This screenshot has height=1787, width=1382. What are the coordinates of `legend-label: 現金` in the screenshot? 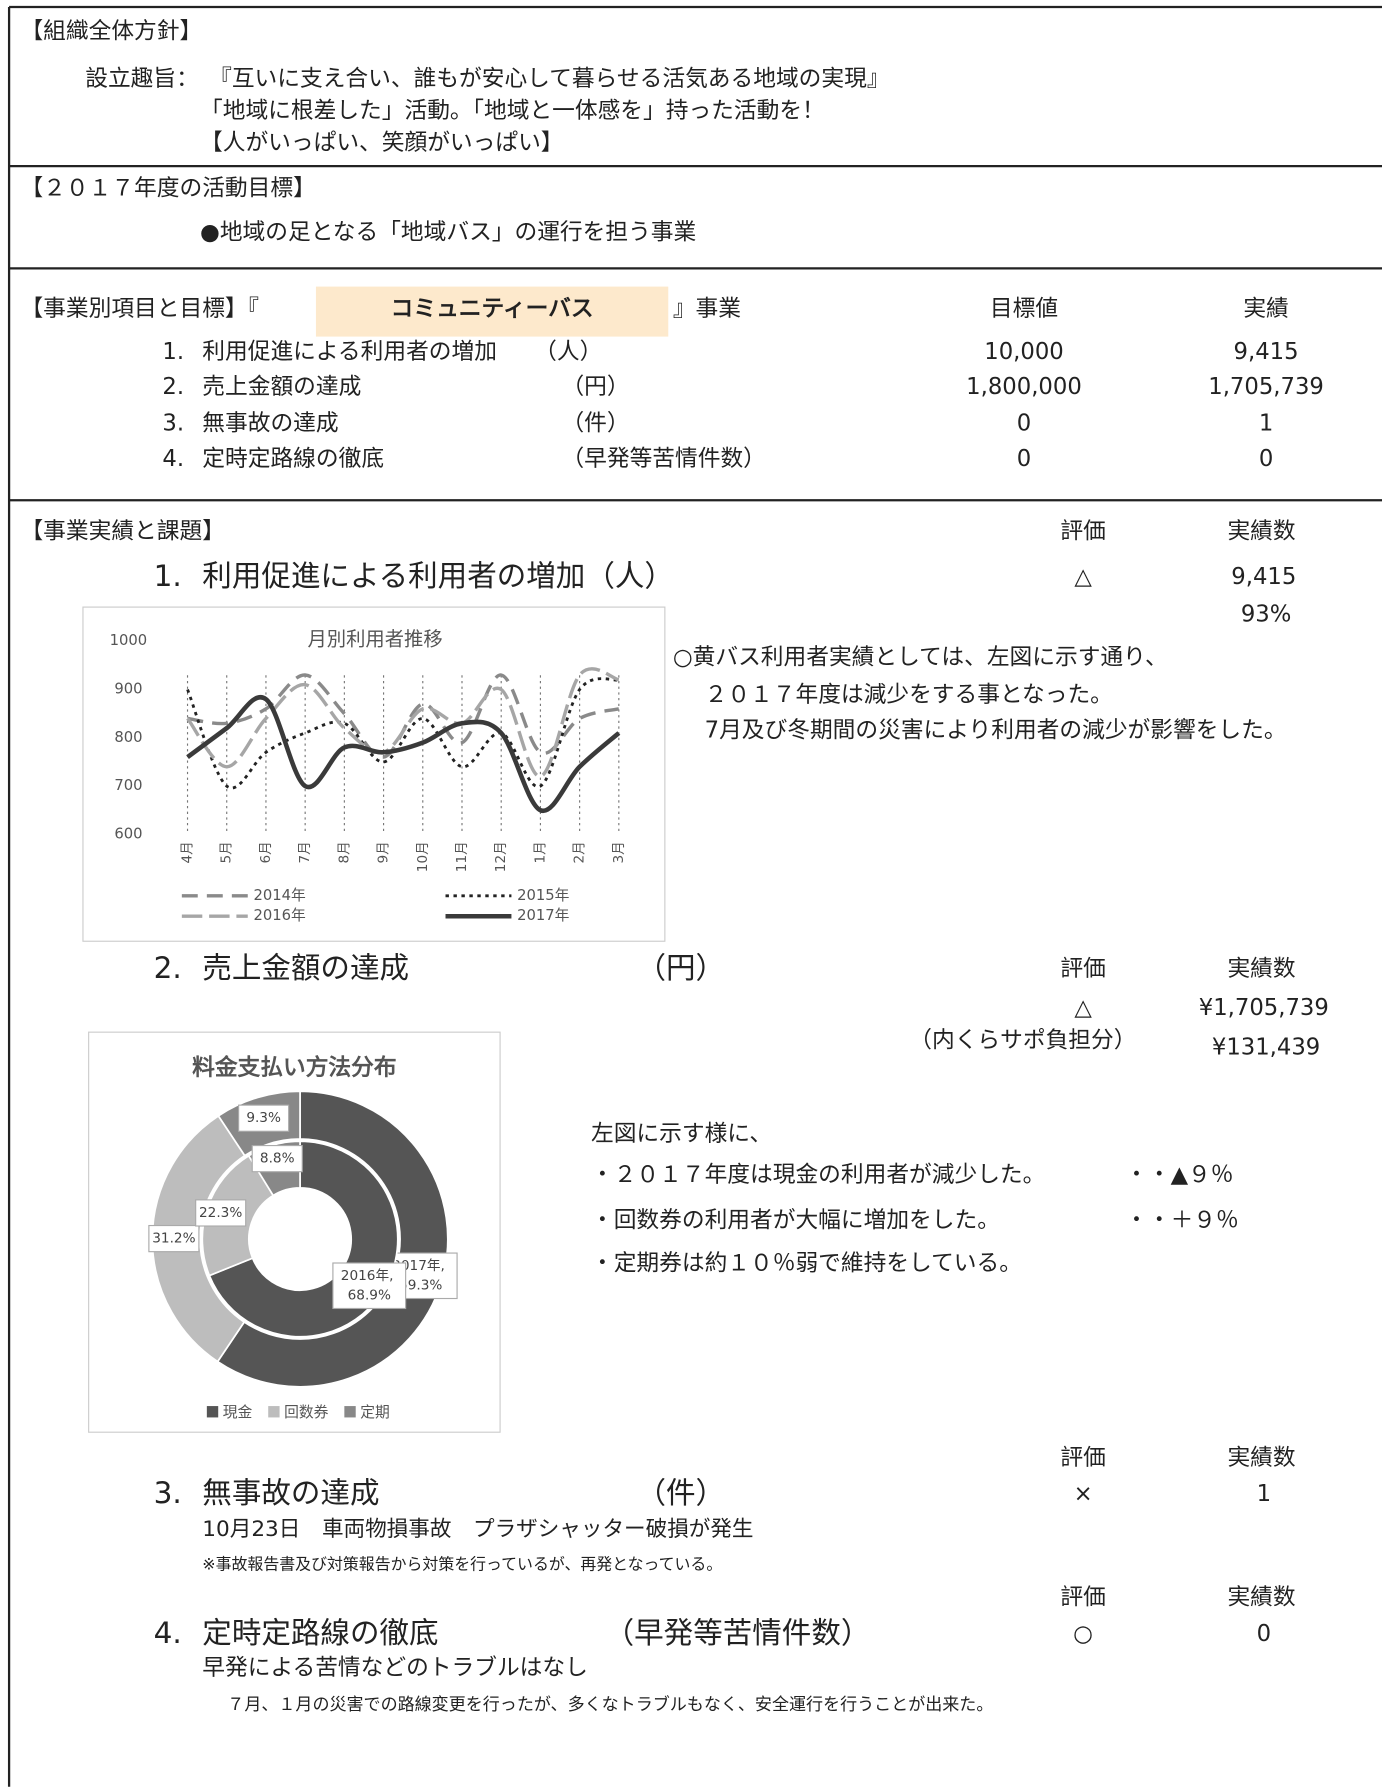 It's located at (238, 1412).